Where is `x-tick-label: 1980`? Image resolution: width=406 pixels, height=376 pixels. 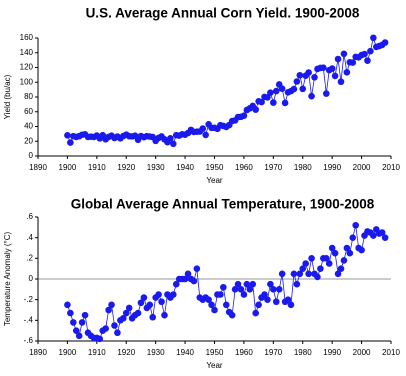 x-tick-label: 1980 is located at coordinates (303, 352).